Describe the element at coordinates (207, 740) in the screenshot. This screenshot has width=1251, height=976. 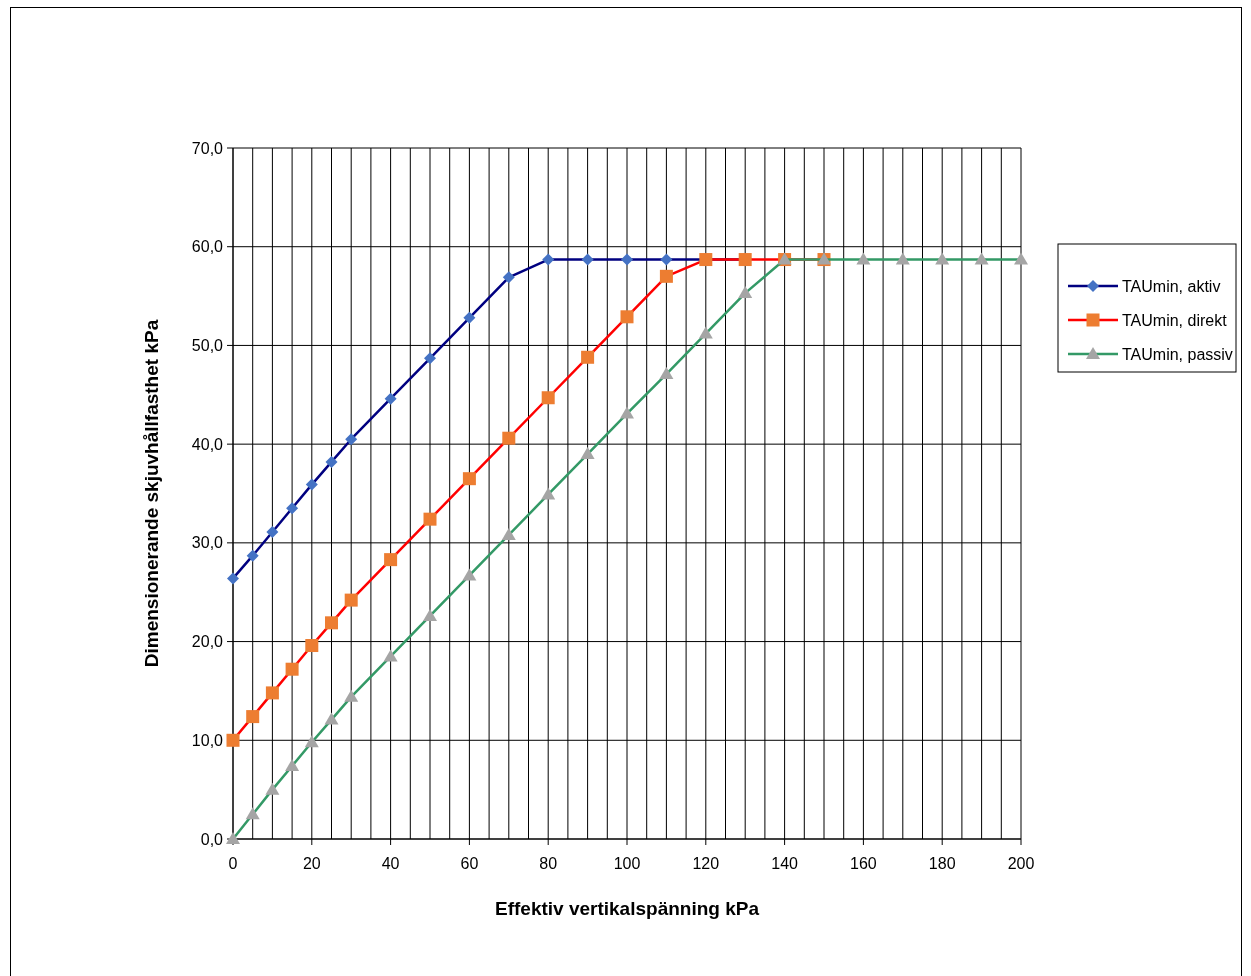
I see `y-tick-label: 10,0` at that location.